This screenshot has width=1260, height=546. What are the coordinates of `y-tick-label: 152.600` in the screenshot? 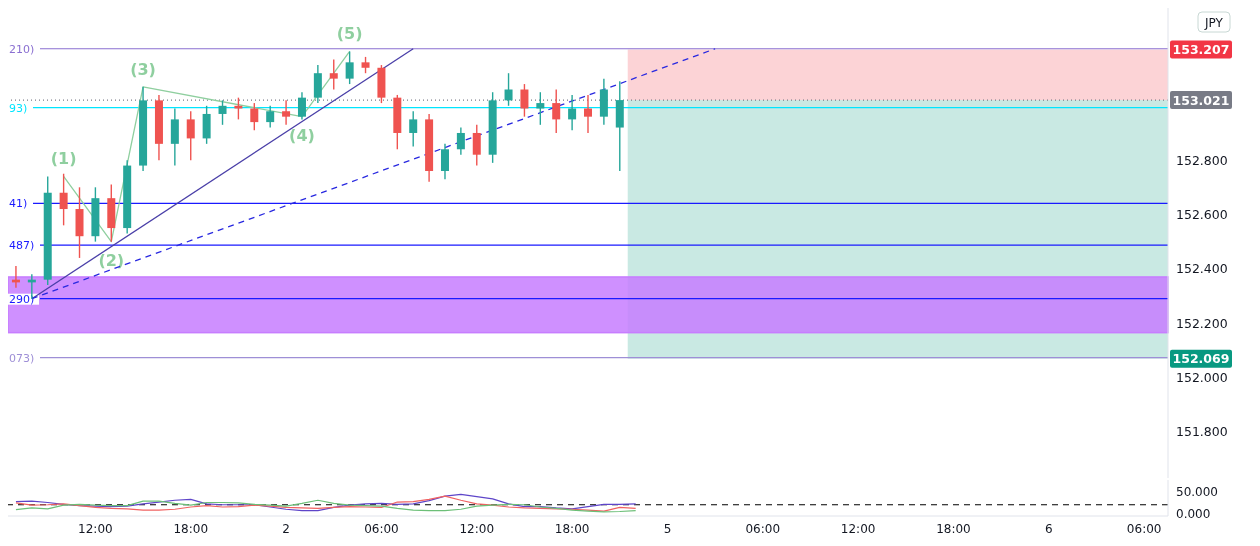 It's located at (1202, 214).